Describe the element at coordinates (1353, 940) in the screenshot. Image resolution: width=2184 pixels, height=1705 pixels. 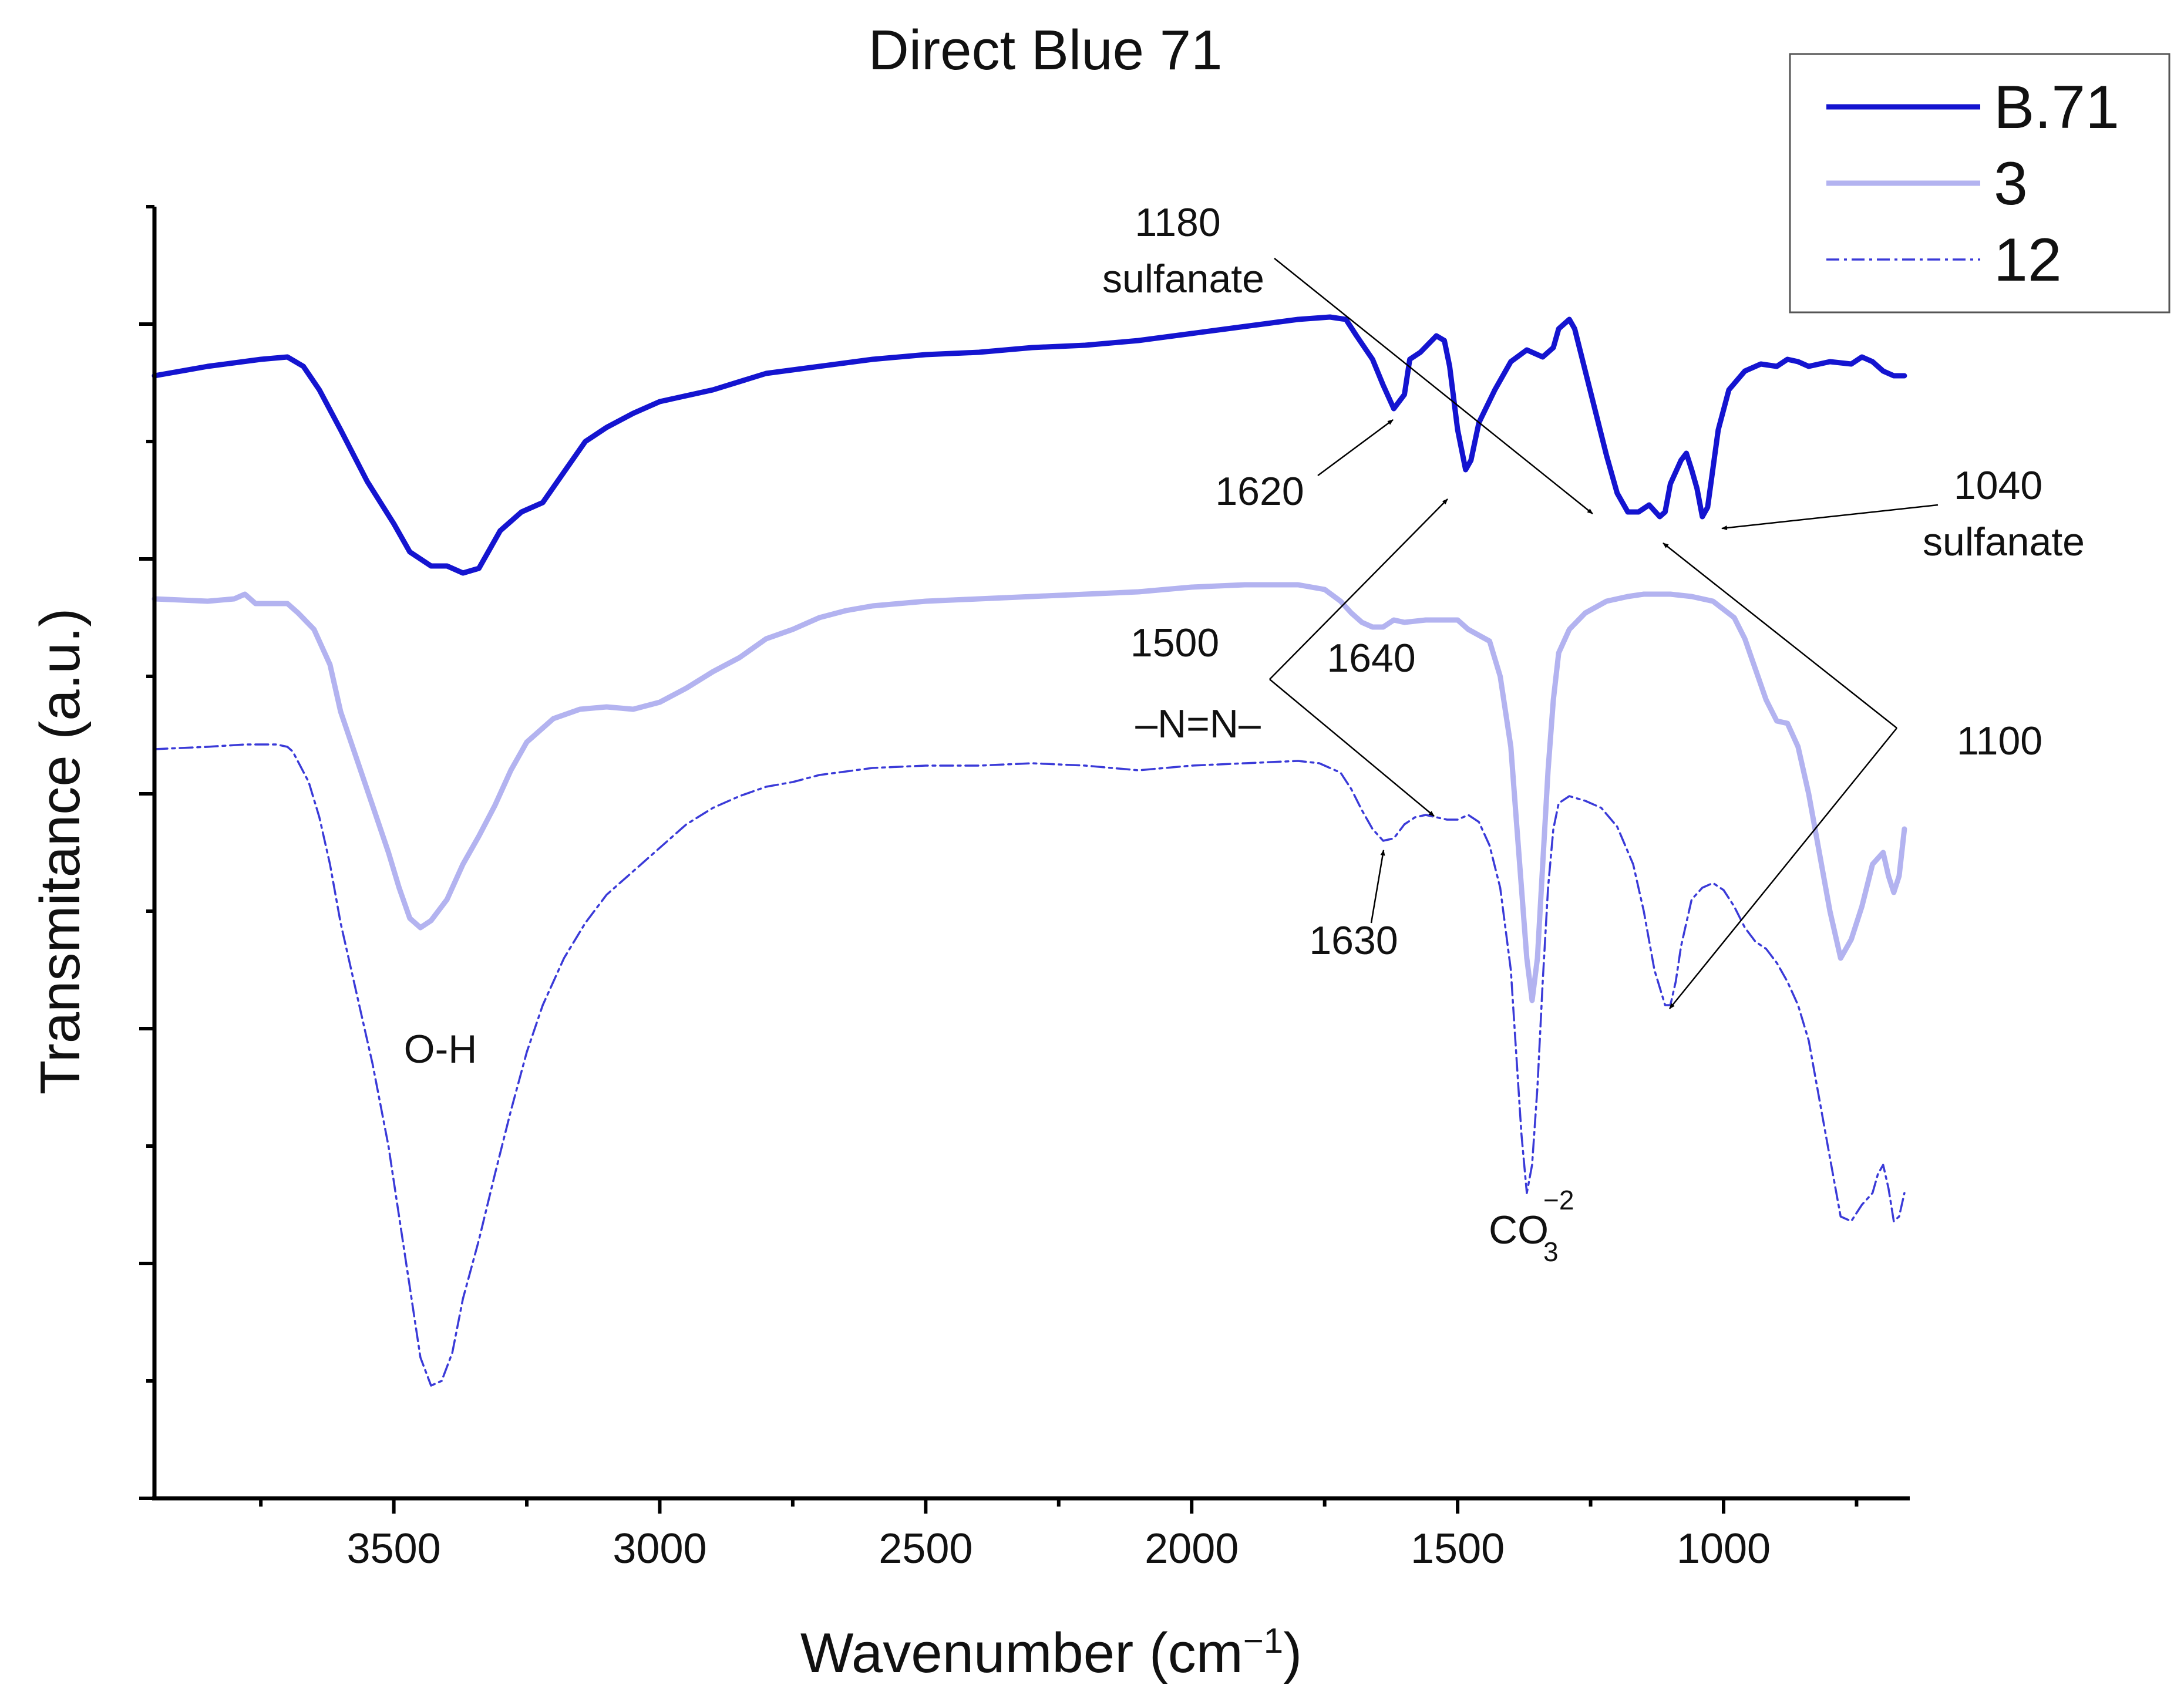
I see `annotation-1630: 1630` at that location.